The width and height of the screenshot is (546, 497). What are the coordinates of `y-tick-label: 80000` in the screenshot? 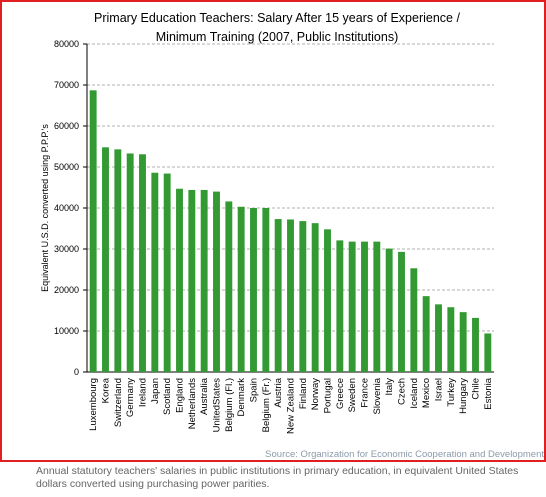 It's located at (66, 44).